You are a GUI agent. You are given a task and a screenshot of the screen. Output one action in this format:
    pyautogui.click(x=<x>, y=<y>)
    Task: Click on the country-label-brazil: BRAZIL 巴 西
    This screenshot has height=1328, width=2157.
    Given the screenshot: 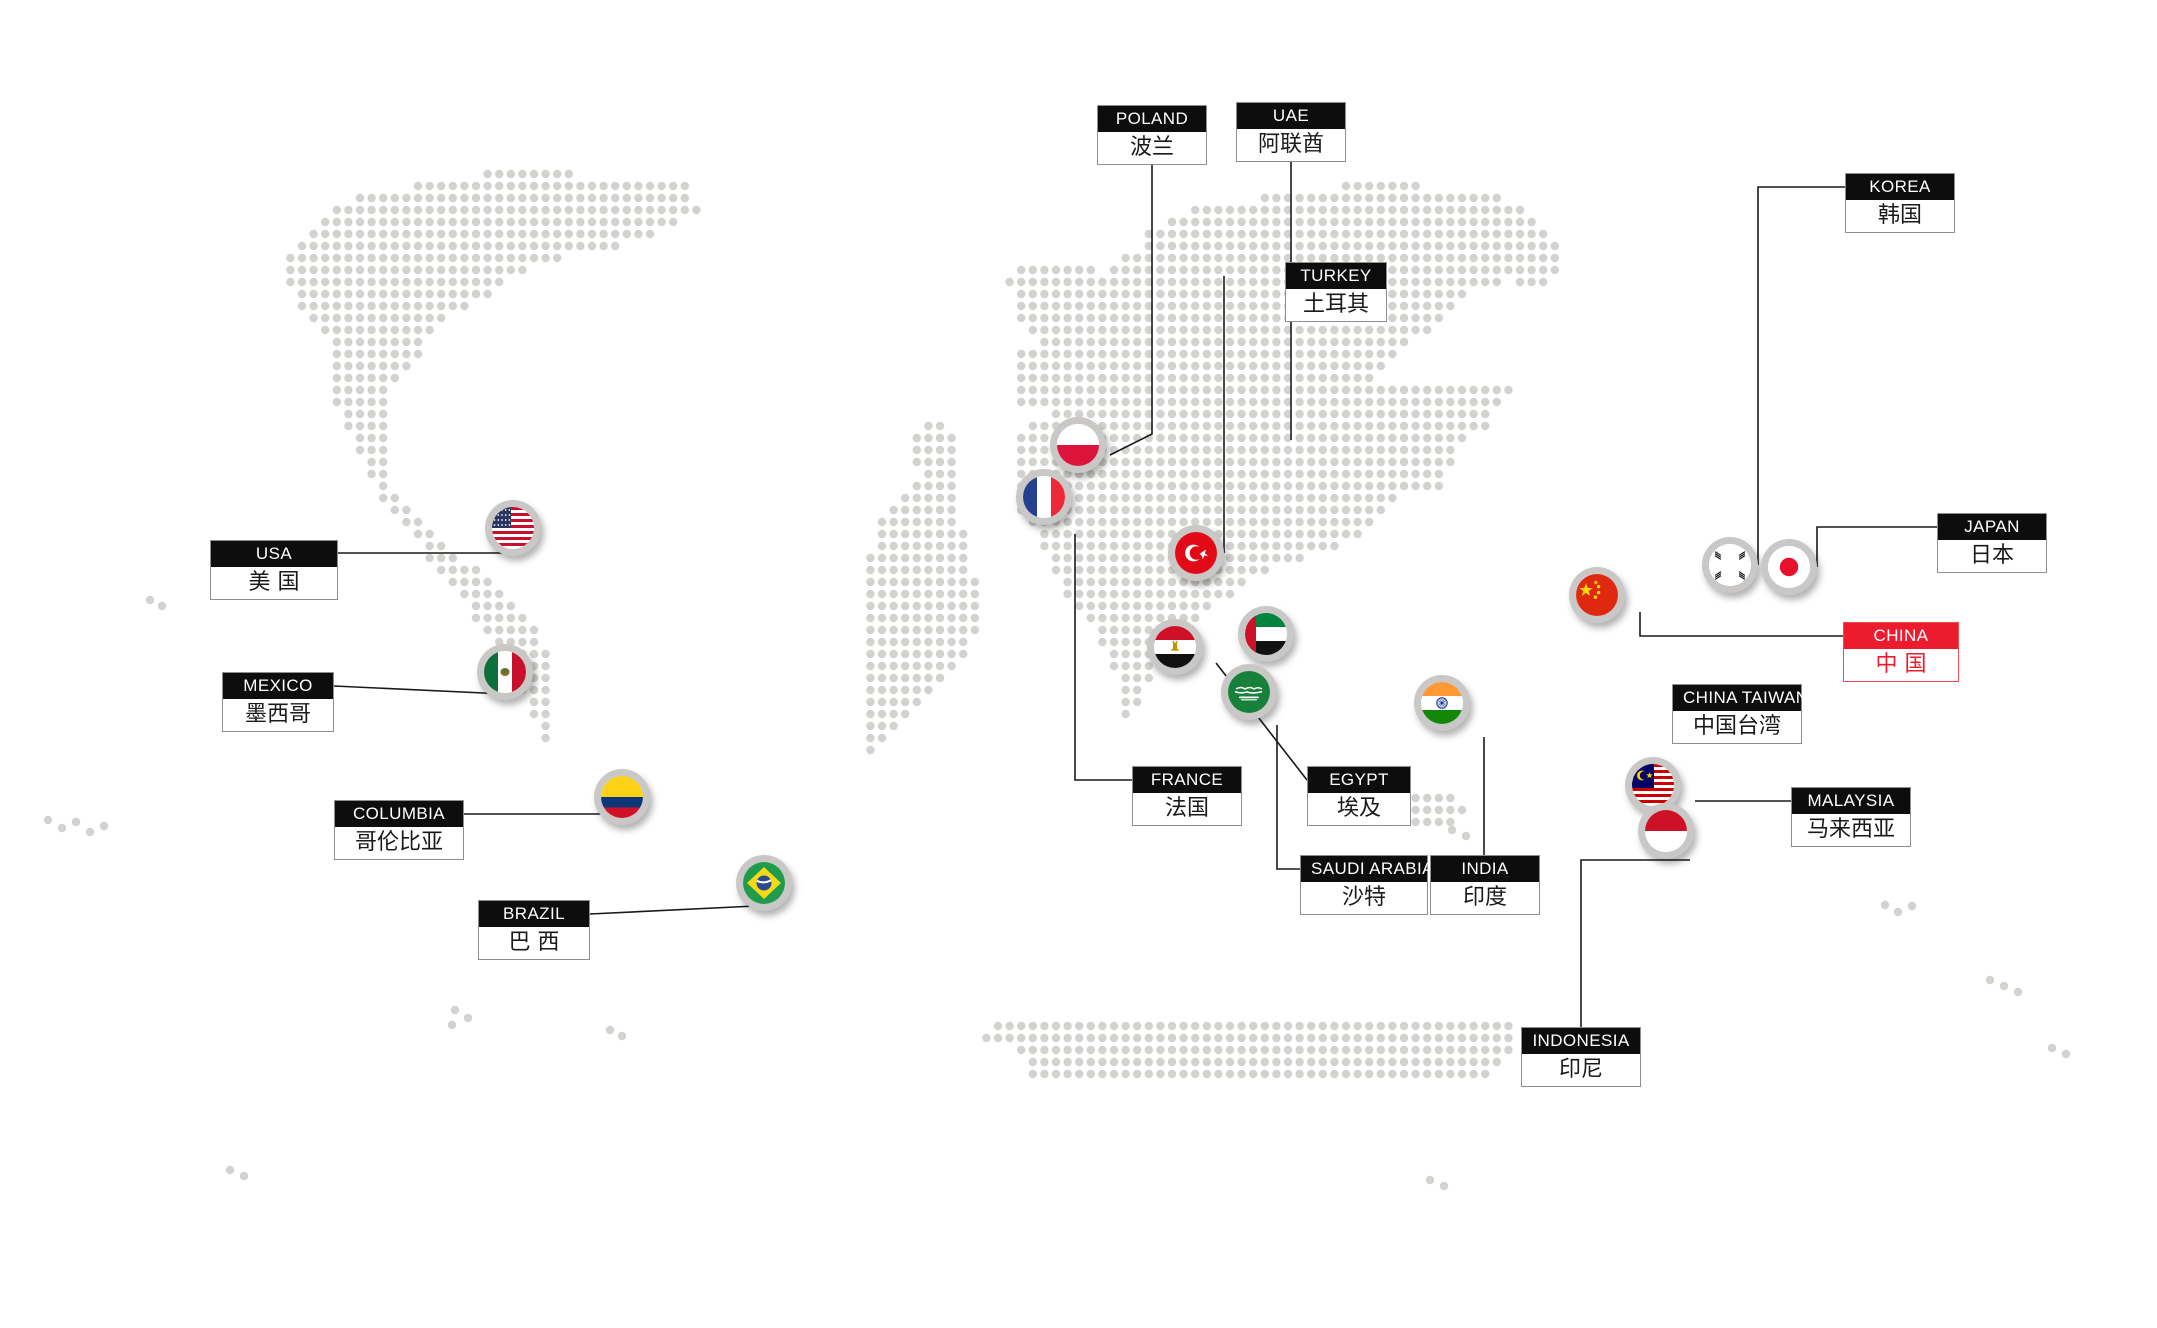 What is the action you would take?
    pyautogui.click(x=534, y=930)
    